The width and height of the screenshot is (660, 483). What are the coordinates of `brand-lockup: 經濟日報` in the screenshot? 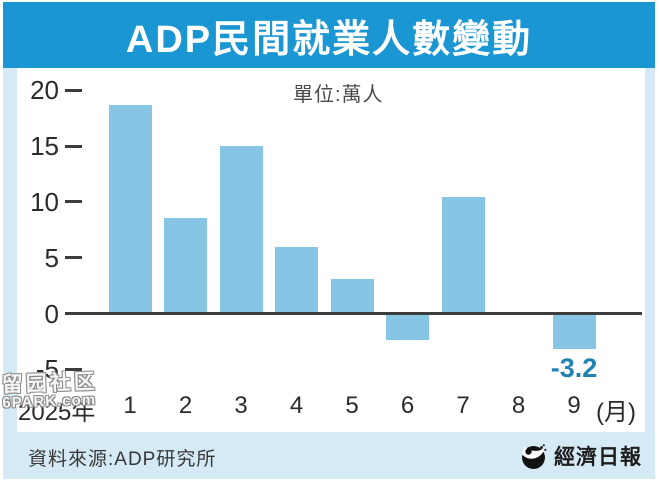 It's located at (581, 456).